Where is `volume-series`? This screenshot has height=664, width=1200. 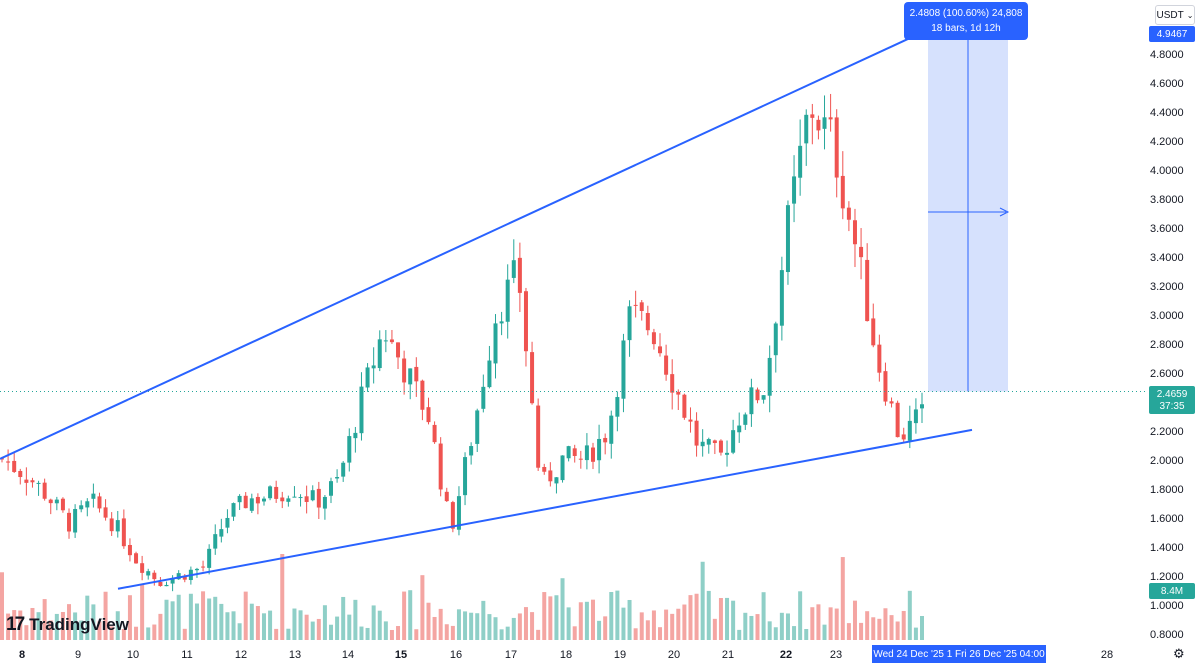
volume-series is located at coordinates (462, 596).